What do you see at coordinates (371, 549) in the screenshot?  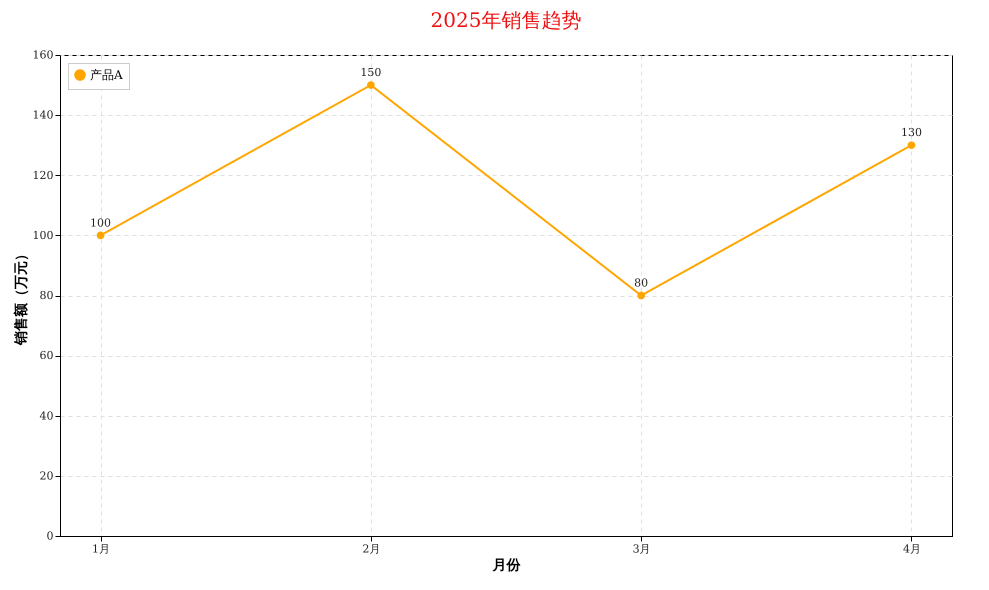 I see `x-tick-label: 2月` at bounding box center [371, 549].